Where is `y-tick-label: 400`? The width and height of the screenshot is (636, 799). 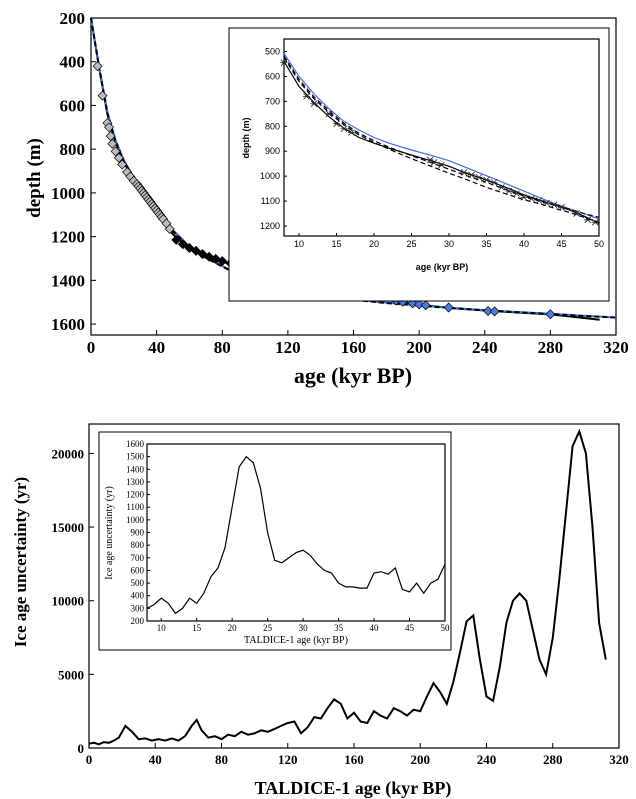
y-tick-label: 400 is located at coordinates (73, 62).